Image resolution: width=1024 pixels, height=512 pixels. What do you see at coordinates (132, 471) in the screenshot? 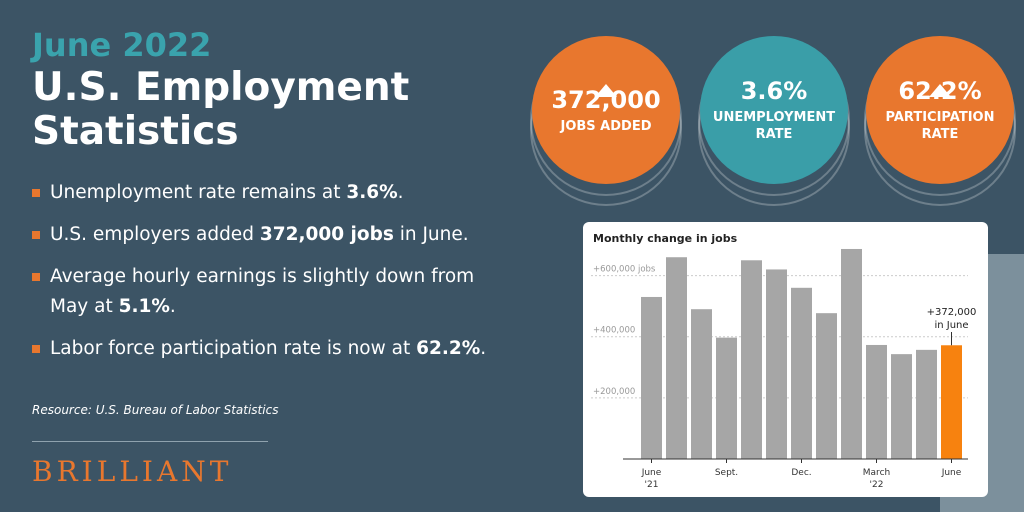
I see `brand: BRILLIANT` at bounding box center [132, 471].